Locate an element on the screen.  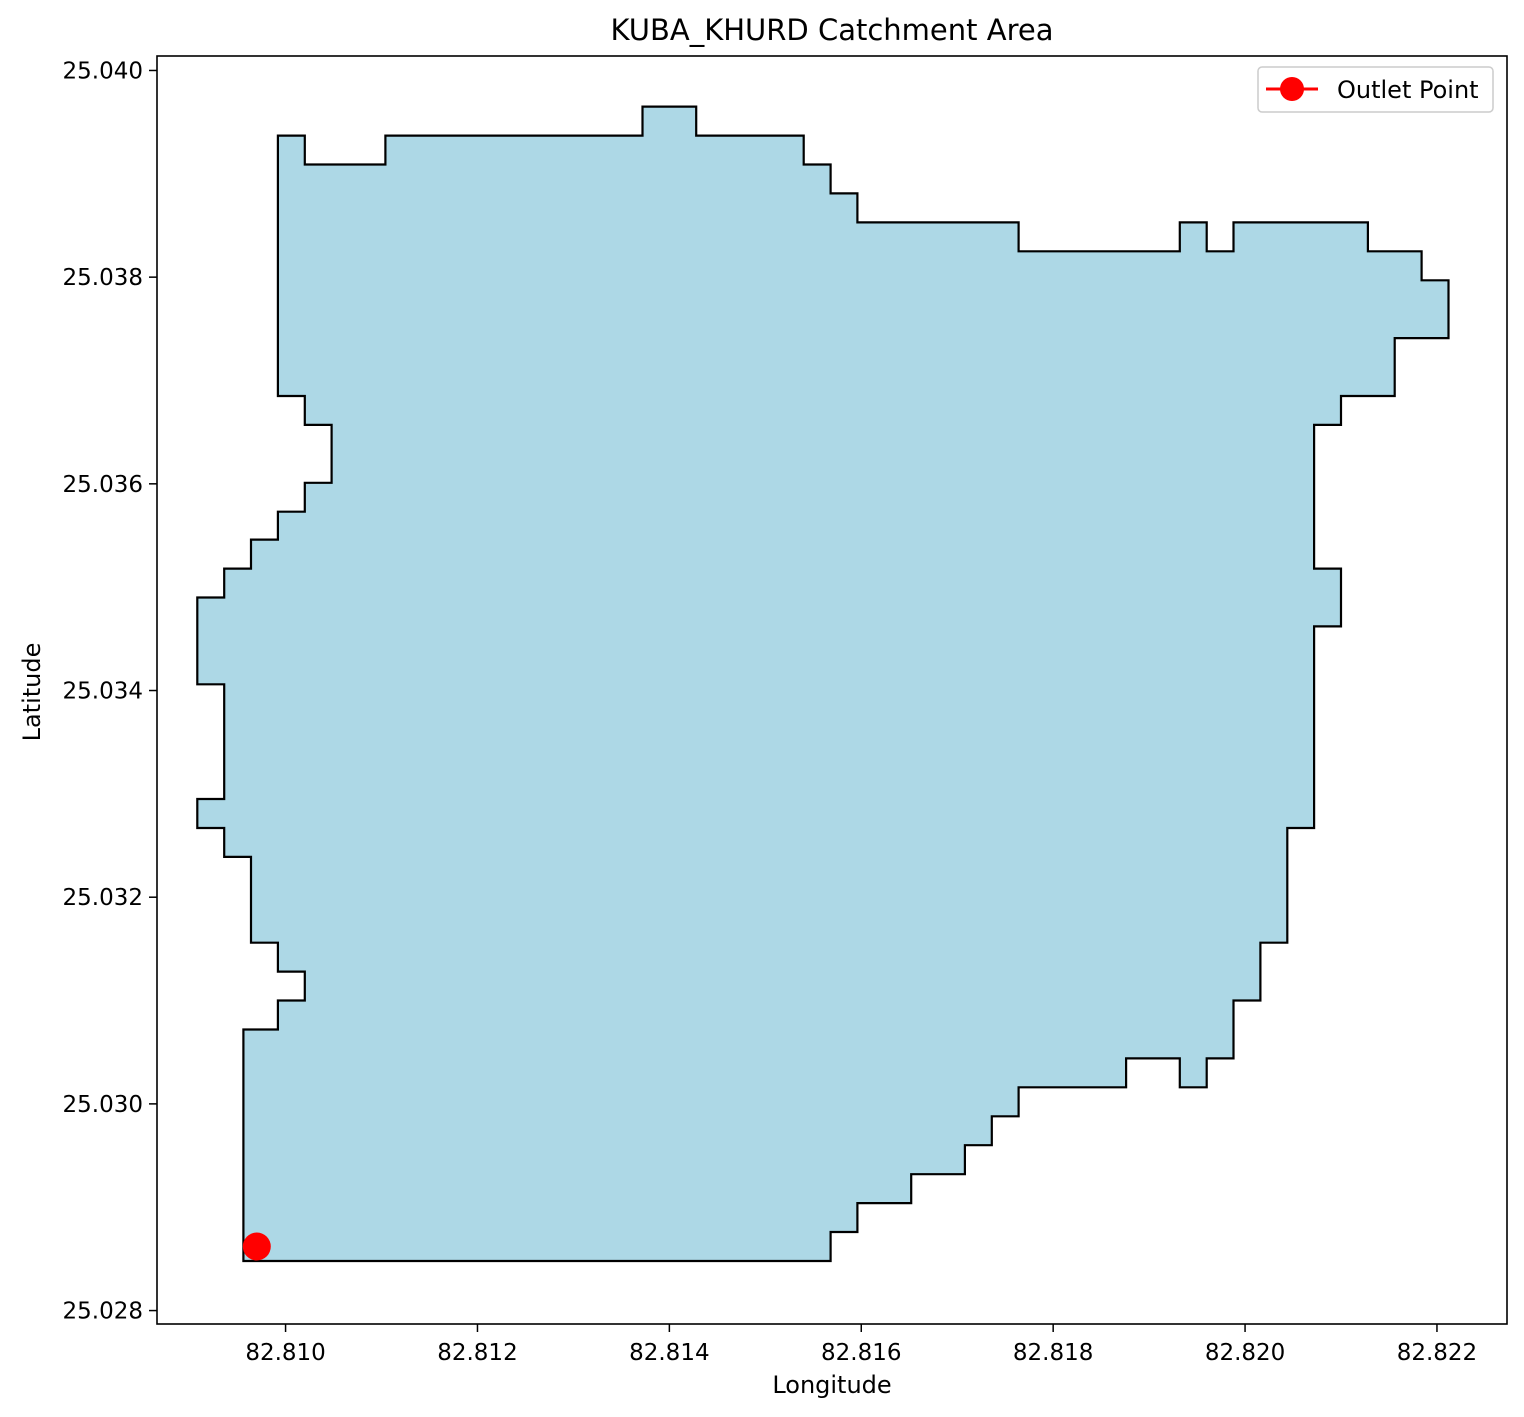
x-tick-label: 82.814 is located at coordinates (669, 1353).